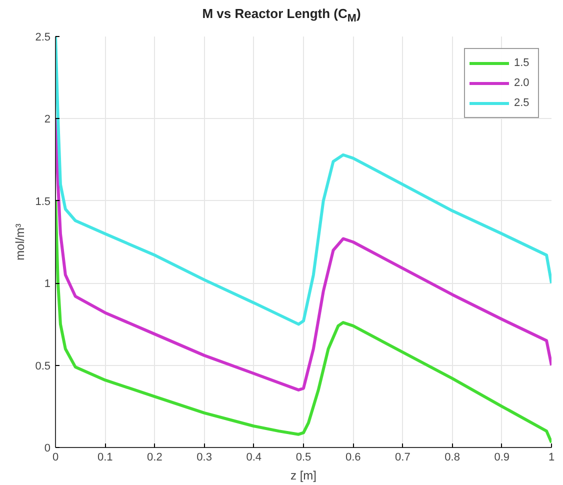 Image resolution: width=563 pixels, height=485 pixels. What do you see at coordinates (43, 366) in the screenshot?
I see `y-tick-label: 0.5` at bounding box center [43, 366].